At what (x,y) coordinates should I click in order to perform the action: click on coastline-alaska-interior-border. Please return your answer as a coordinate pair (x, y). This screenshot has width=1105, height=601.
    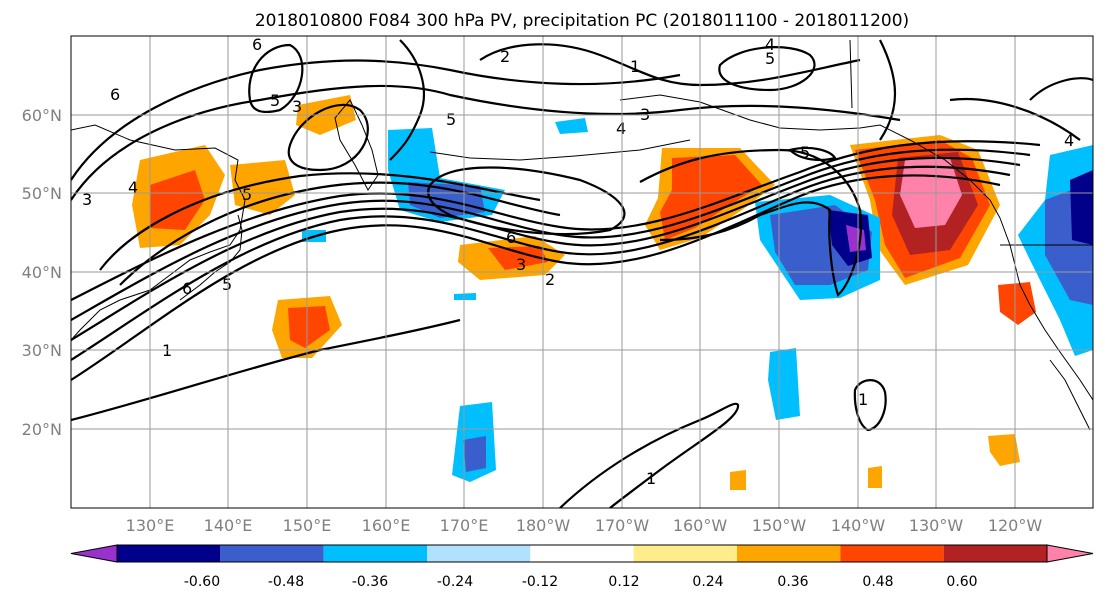
    Looking at the image, I should click on (851, 74).